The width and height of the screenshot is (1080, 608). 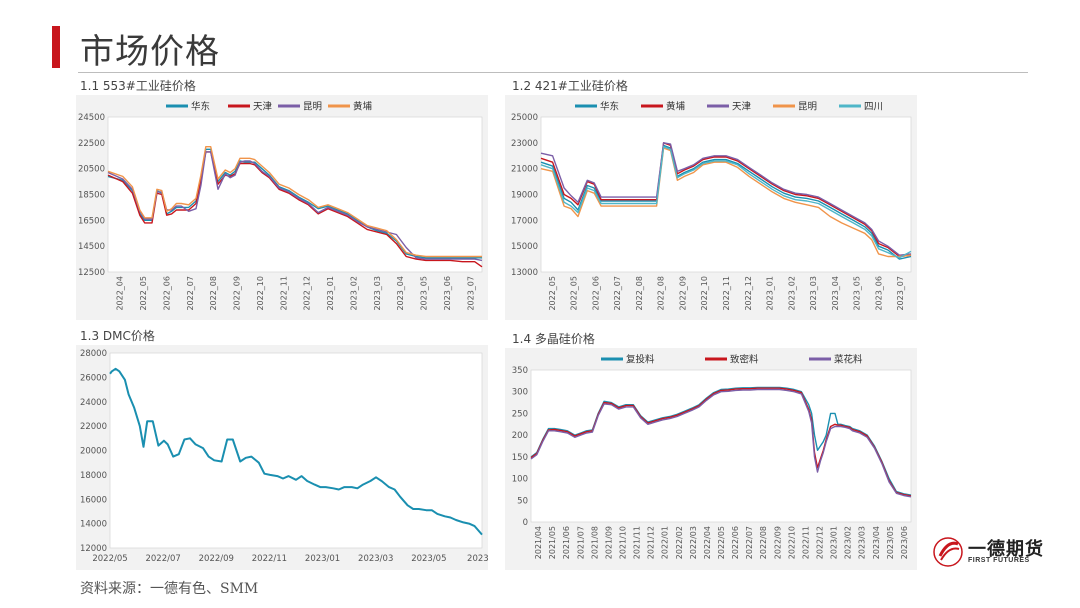 I want to click on x-tick-label: 2021/04, so click(x=538, y=542).